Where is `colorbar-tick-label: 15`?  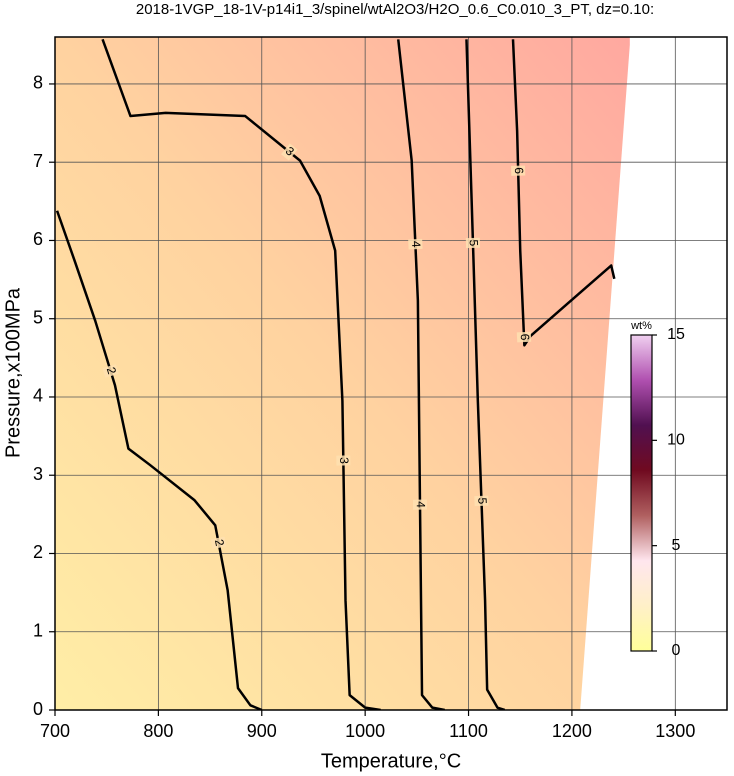 colorbar-tick-label: 15 is located at coordinates (676, 334).